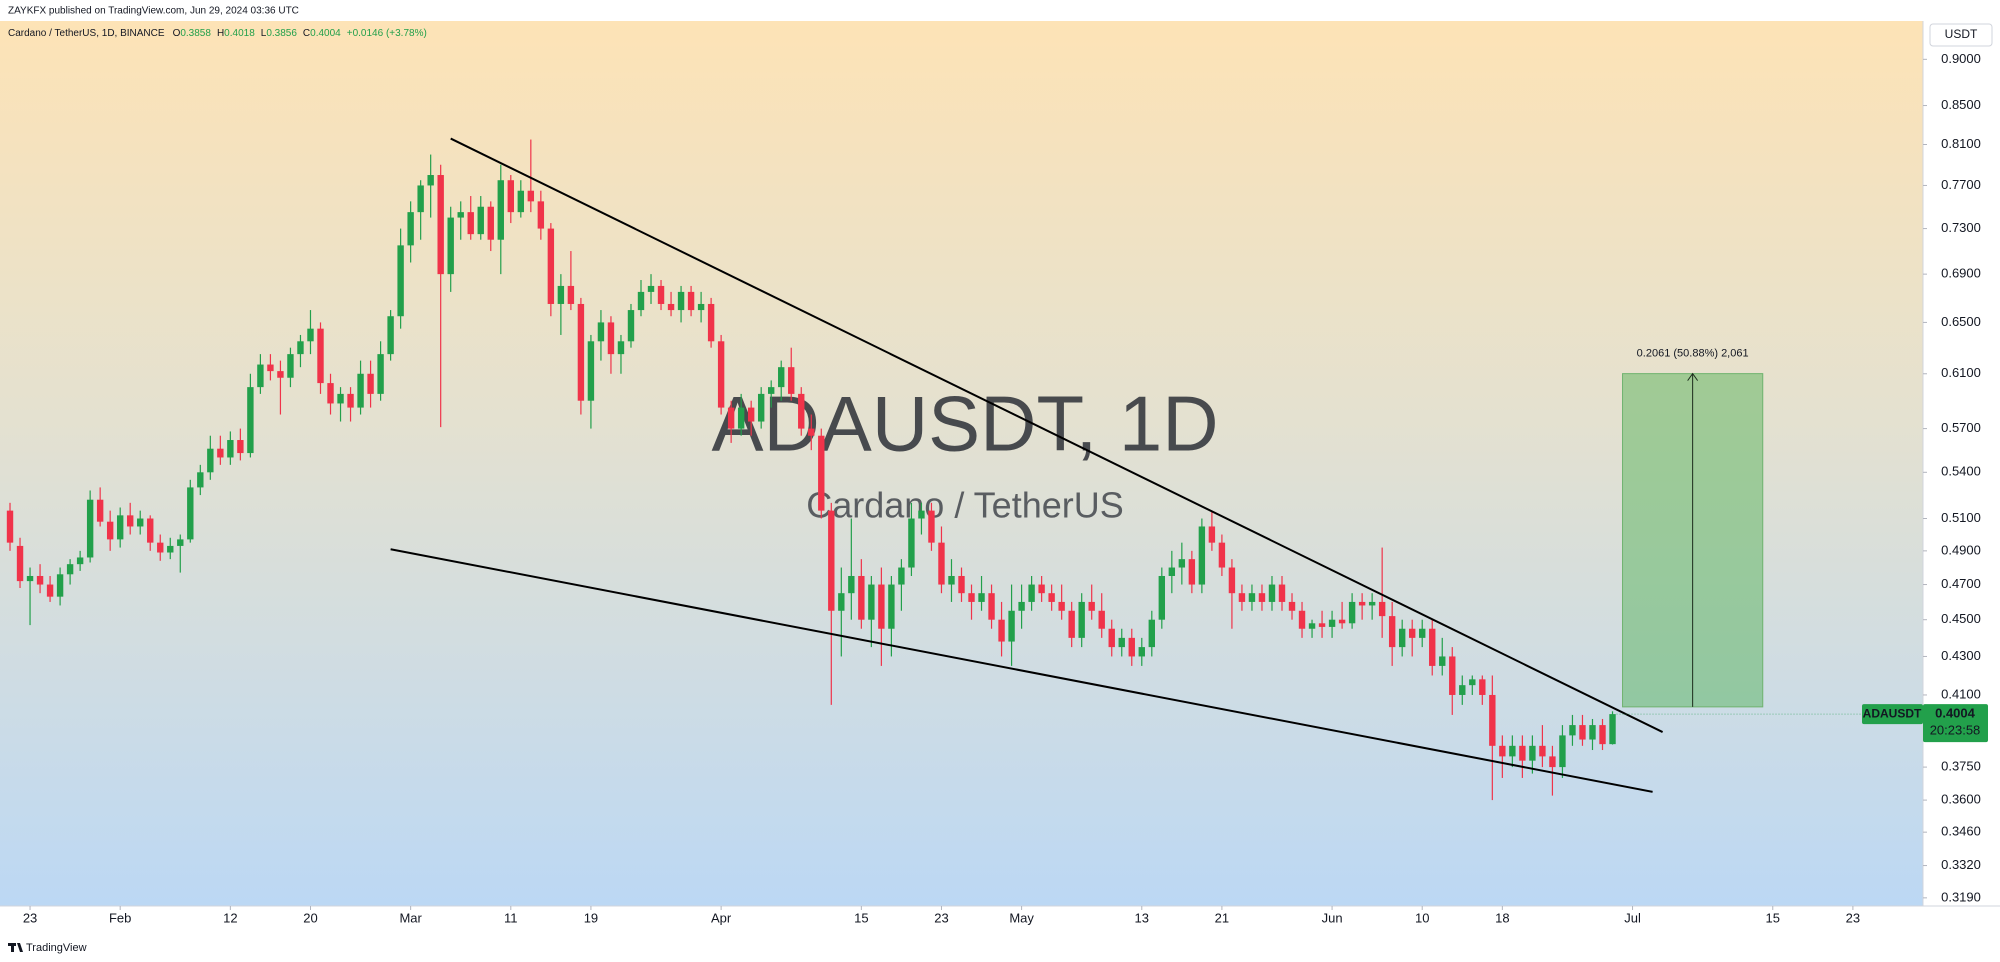 The width and height of the screenshot is (2000, 962). Describe the element at coordinates (1632, 917) in the screenshot. I see `x-tick-label: Jul` at that location.